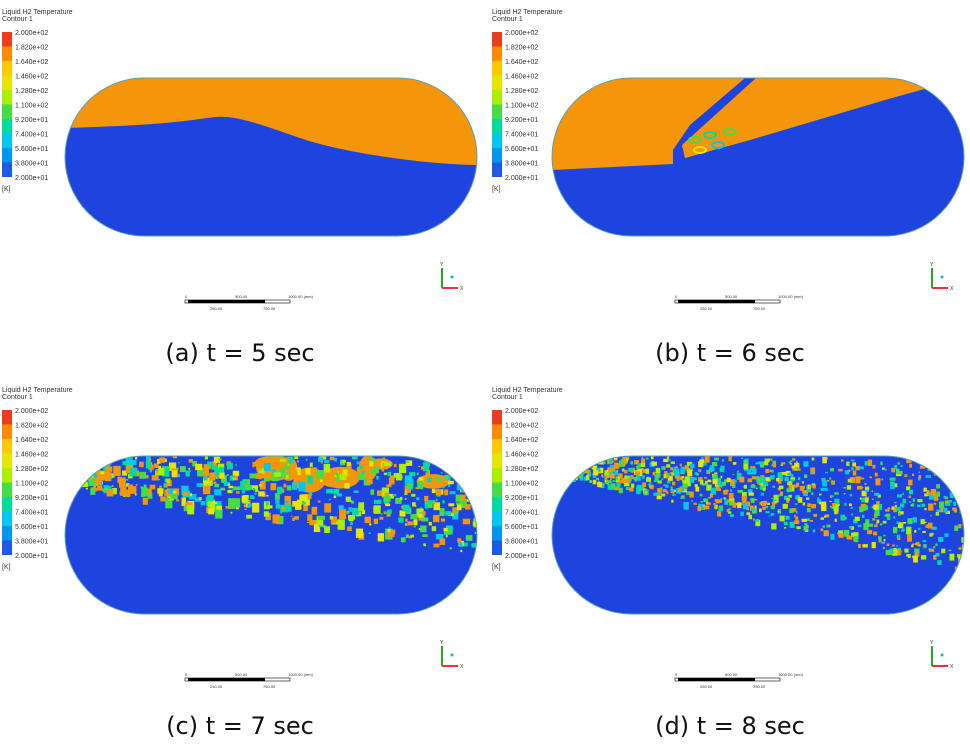 The width and height of the screenshot is (970, 746). What do you see at coordinates (186, 296) in the screenshot?
I see `scale-label: 0` at bounding box center [186, 296].